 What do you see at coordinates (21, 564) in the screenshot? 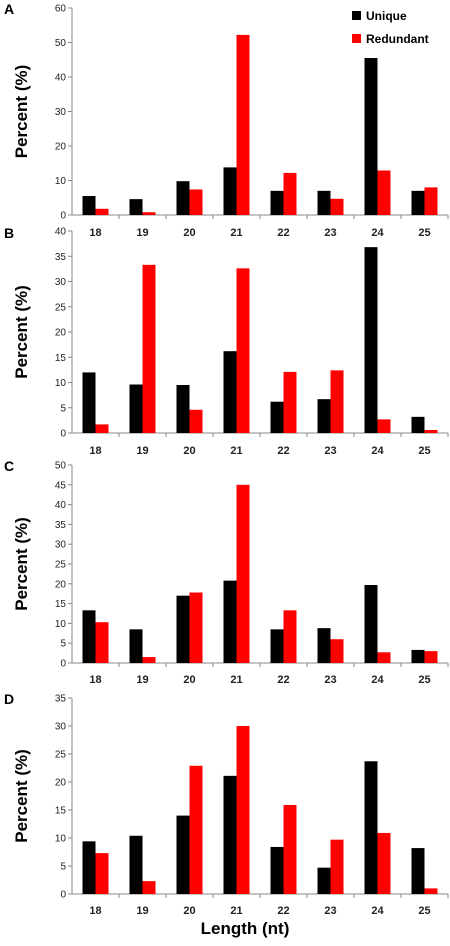
I see `y-axis-label-c: Percent (%)` at bounding box center [21, 564].